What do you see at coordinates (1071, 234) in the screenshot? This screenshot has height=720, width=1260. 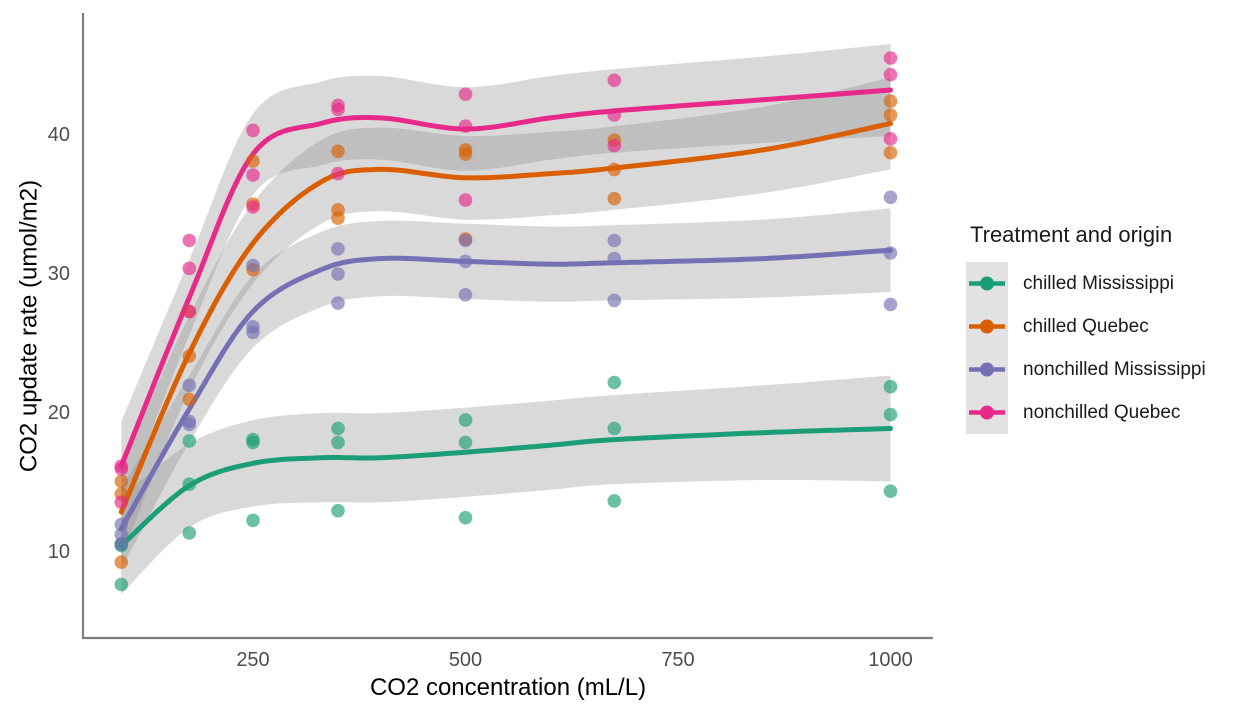 I see `legend-title: Treatment and origin` at bounding box center [1071, 234].